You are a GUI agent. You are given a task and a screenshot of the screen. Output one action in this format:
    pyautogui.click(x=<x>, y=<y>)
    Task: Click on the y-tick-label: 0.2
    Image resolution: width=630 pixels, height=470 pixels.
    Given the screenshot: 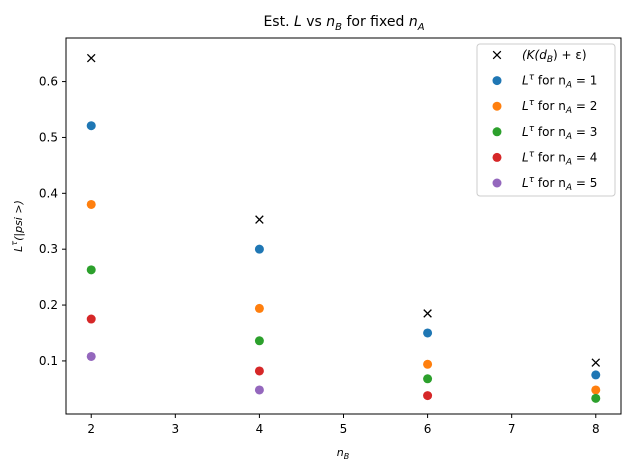 What is the action you would take?
    pyautogui.click(x=48, y=305)
    